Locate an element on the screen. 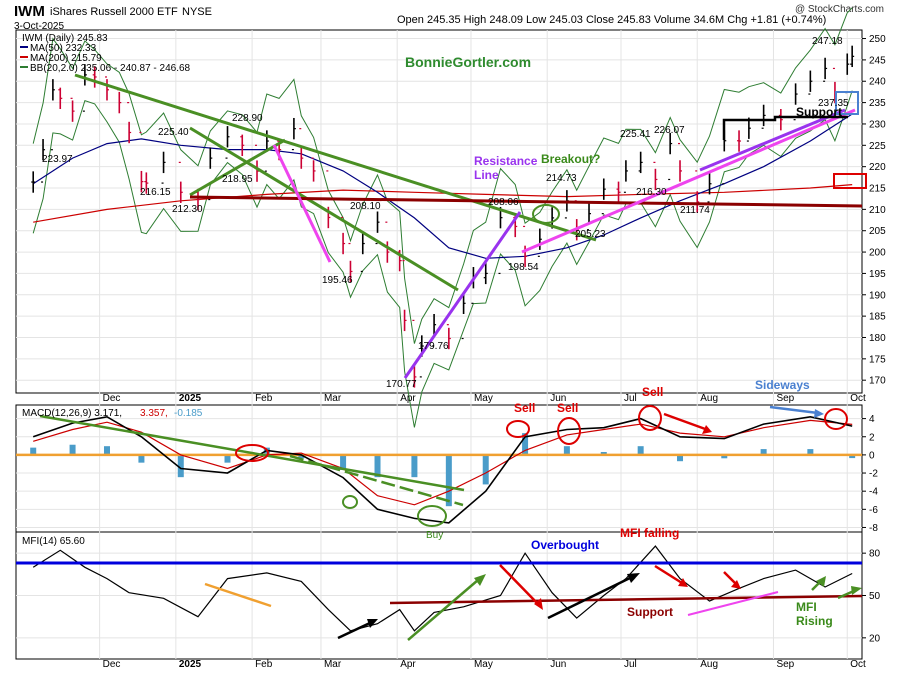  month-label: Jun is located at coordinates (558, 398).